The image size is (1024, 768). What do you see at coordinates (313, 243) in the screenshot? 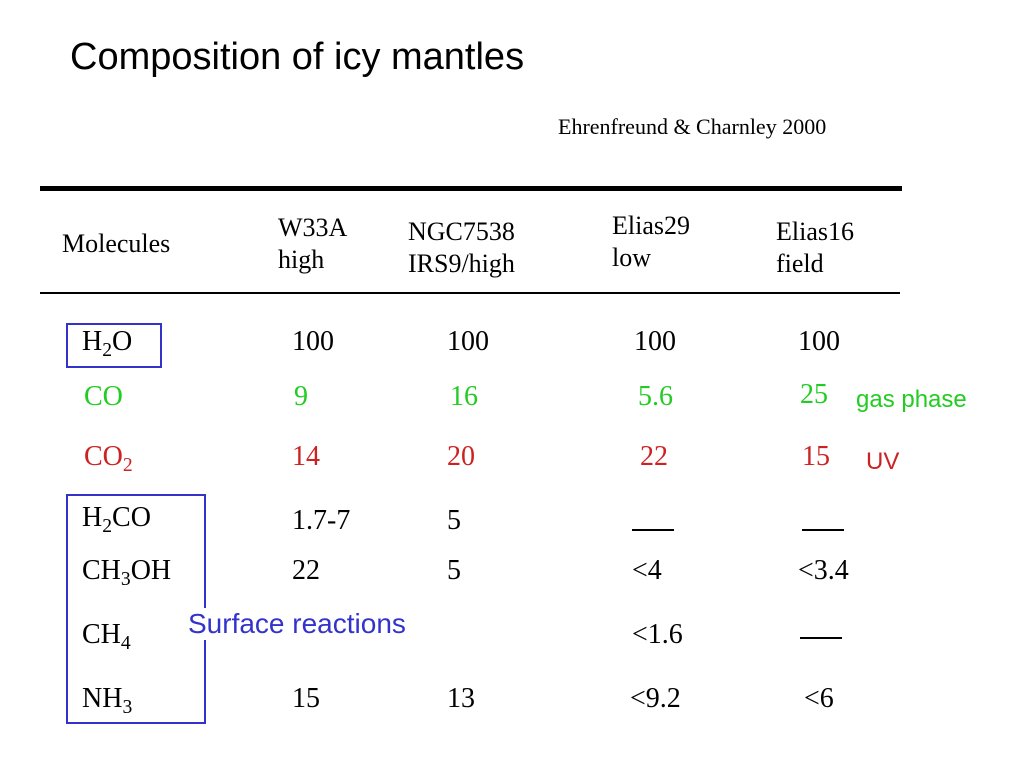
I see `header-w33a: W33A high` at bounding box center [313, 243].